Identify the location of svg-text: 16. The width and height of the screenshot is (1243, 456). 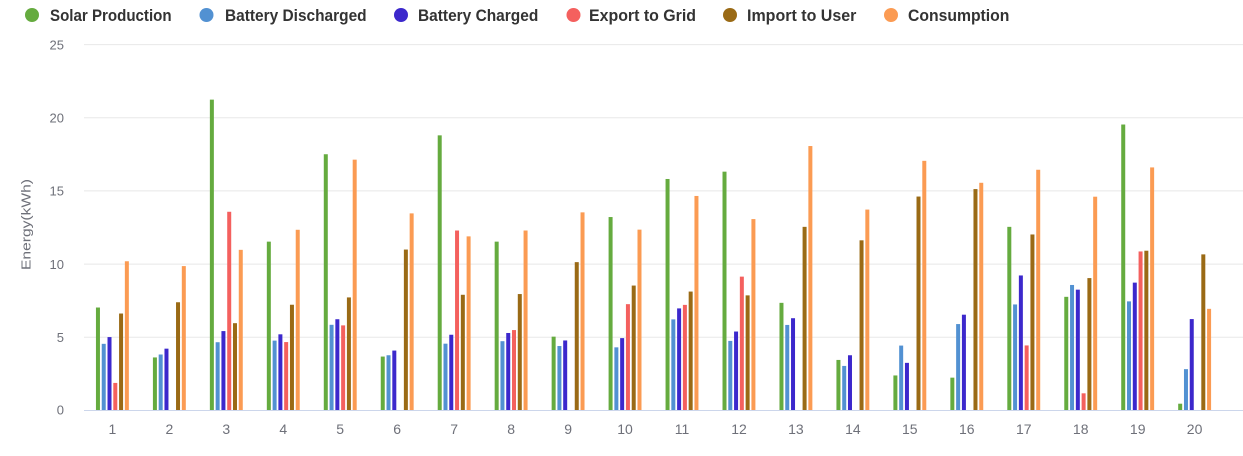
(967, 429).